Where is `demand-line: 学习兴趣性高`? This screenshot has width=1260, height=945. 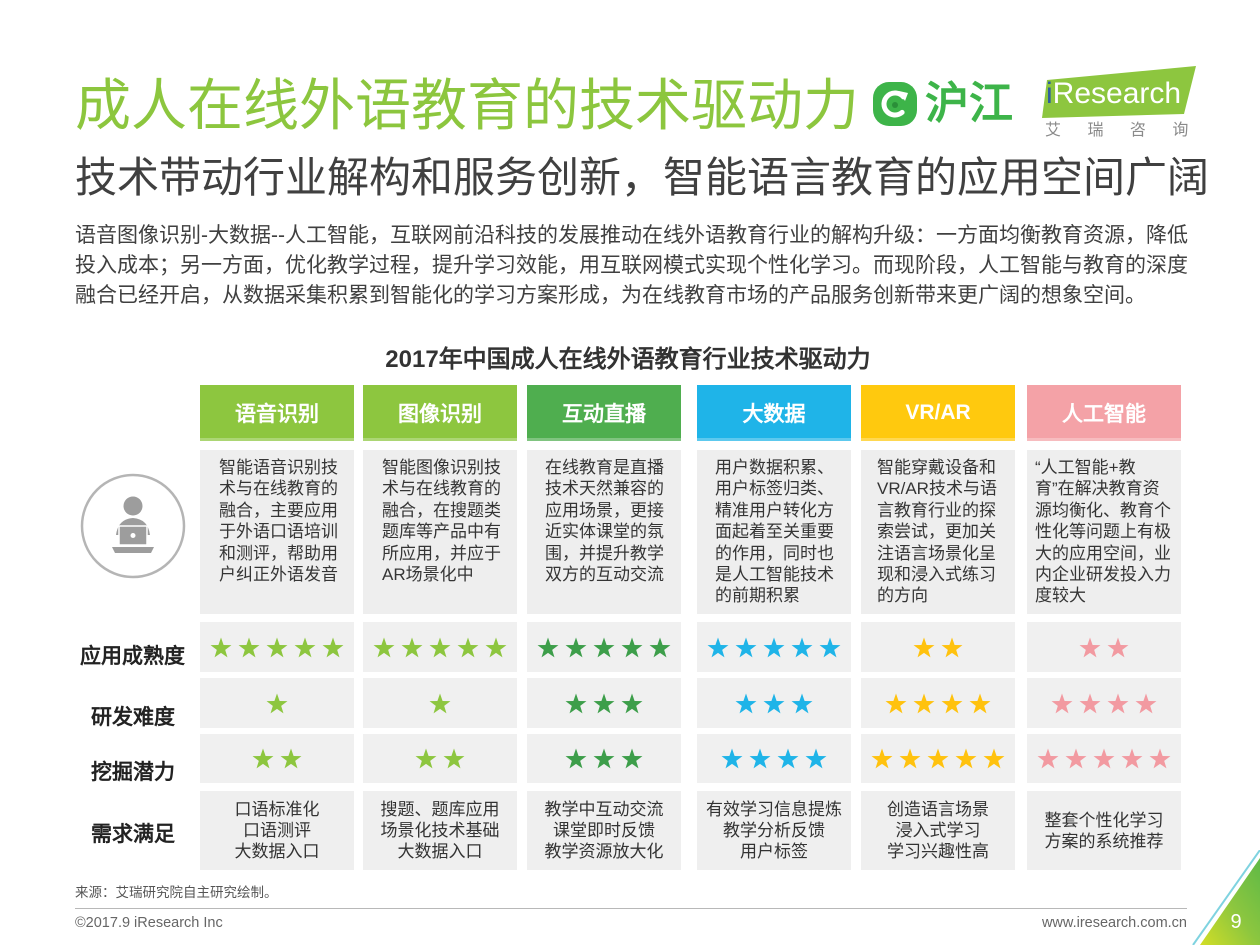
demand-line: 学习兴趣性高 is located at coordinates (938, 851).